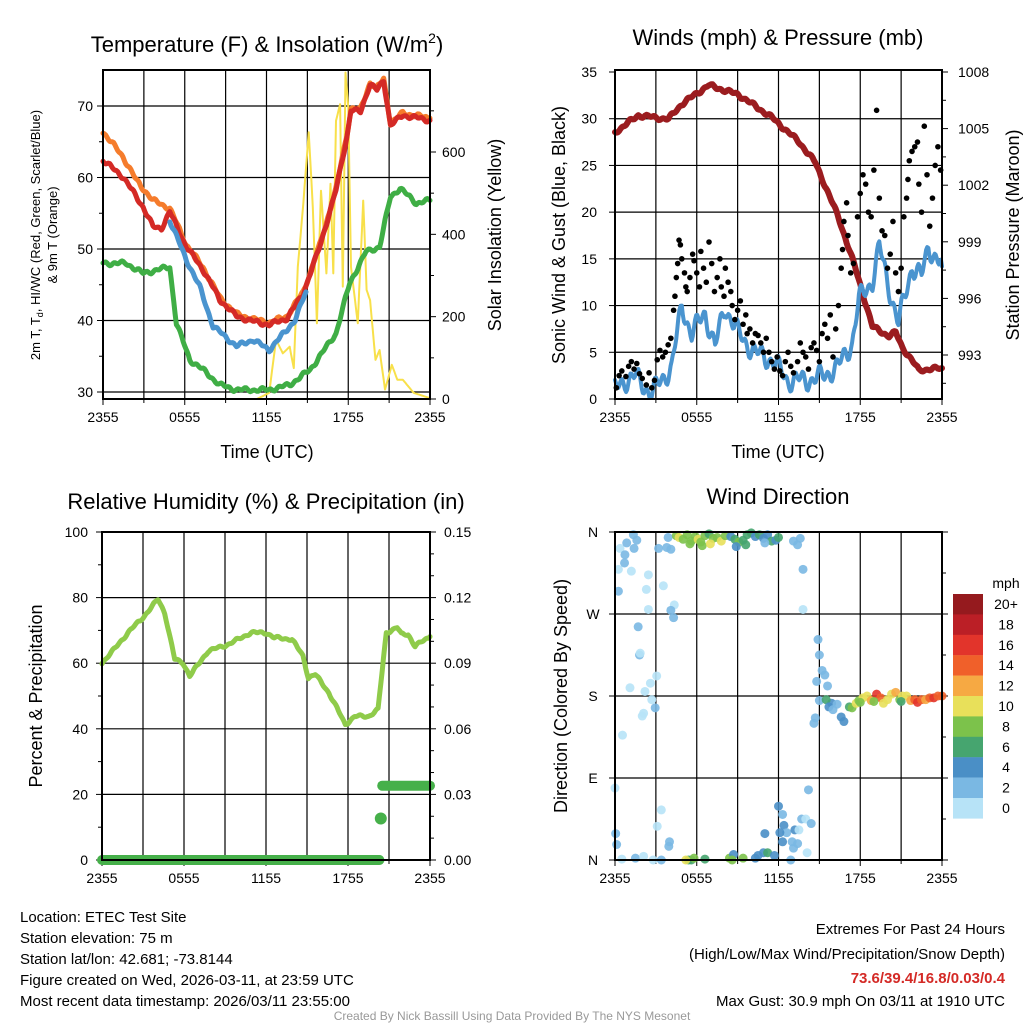 The height and width of the screenshot is (1024, 1024). Describe the element at coordinates (457, 598) in the screenshot. I see `precip-ytick-label: 0.12` at that location.